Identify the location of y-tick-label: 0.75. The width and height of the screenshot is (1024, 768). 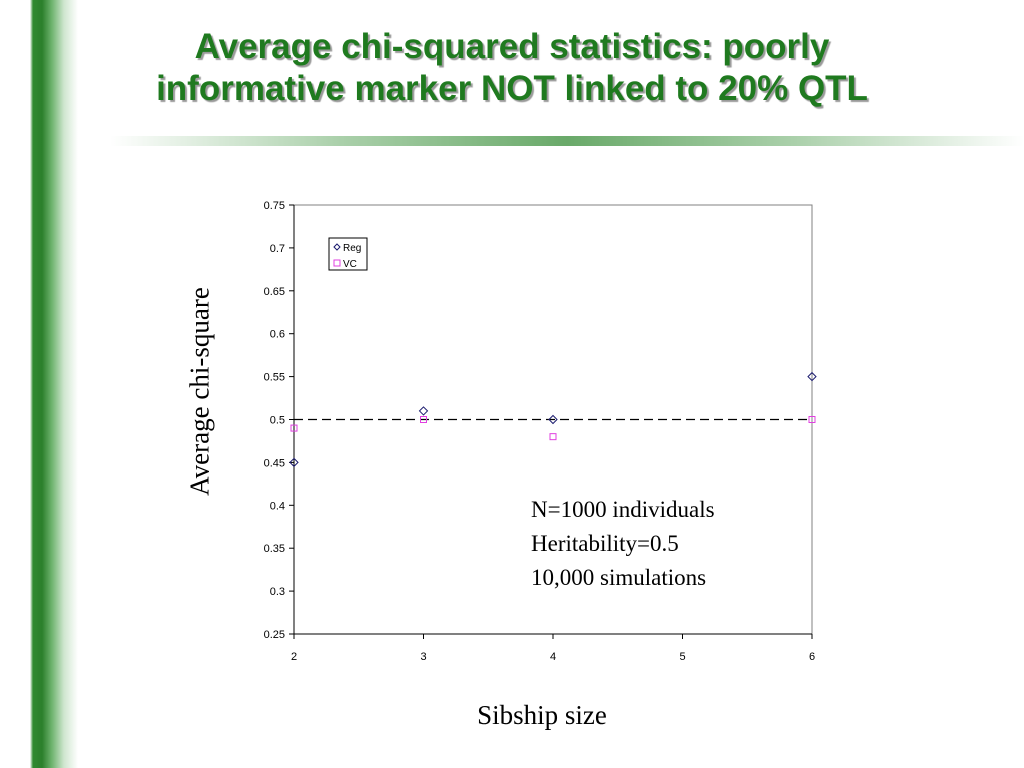
(274, 206).